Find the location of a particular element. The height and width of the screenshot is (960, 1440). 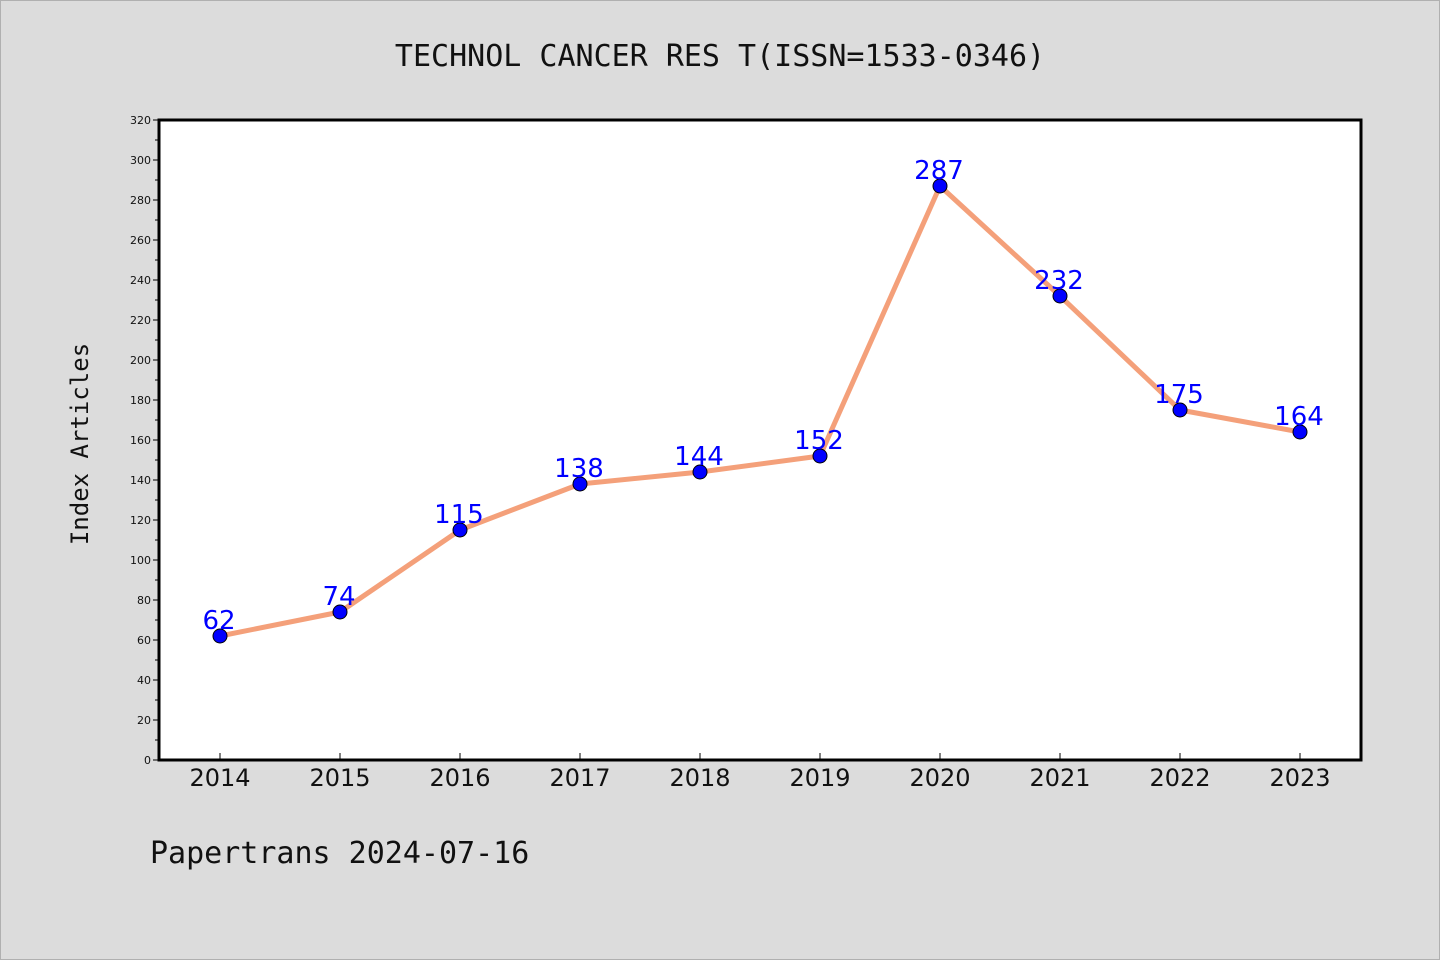

y-tick-label: 80 is located at coordinates (144, 600).